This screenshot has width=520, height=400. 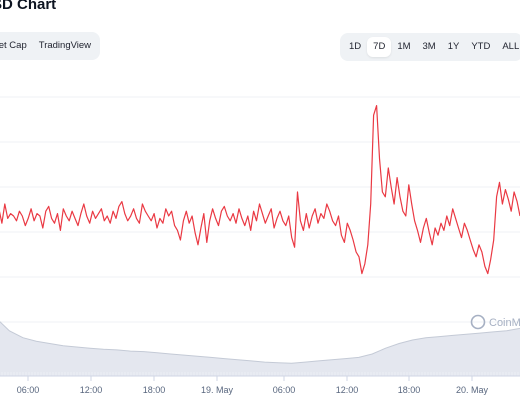 I want to click on tab-market-cap: ket Cap, so click(x=13, y=45).